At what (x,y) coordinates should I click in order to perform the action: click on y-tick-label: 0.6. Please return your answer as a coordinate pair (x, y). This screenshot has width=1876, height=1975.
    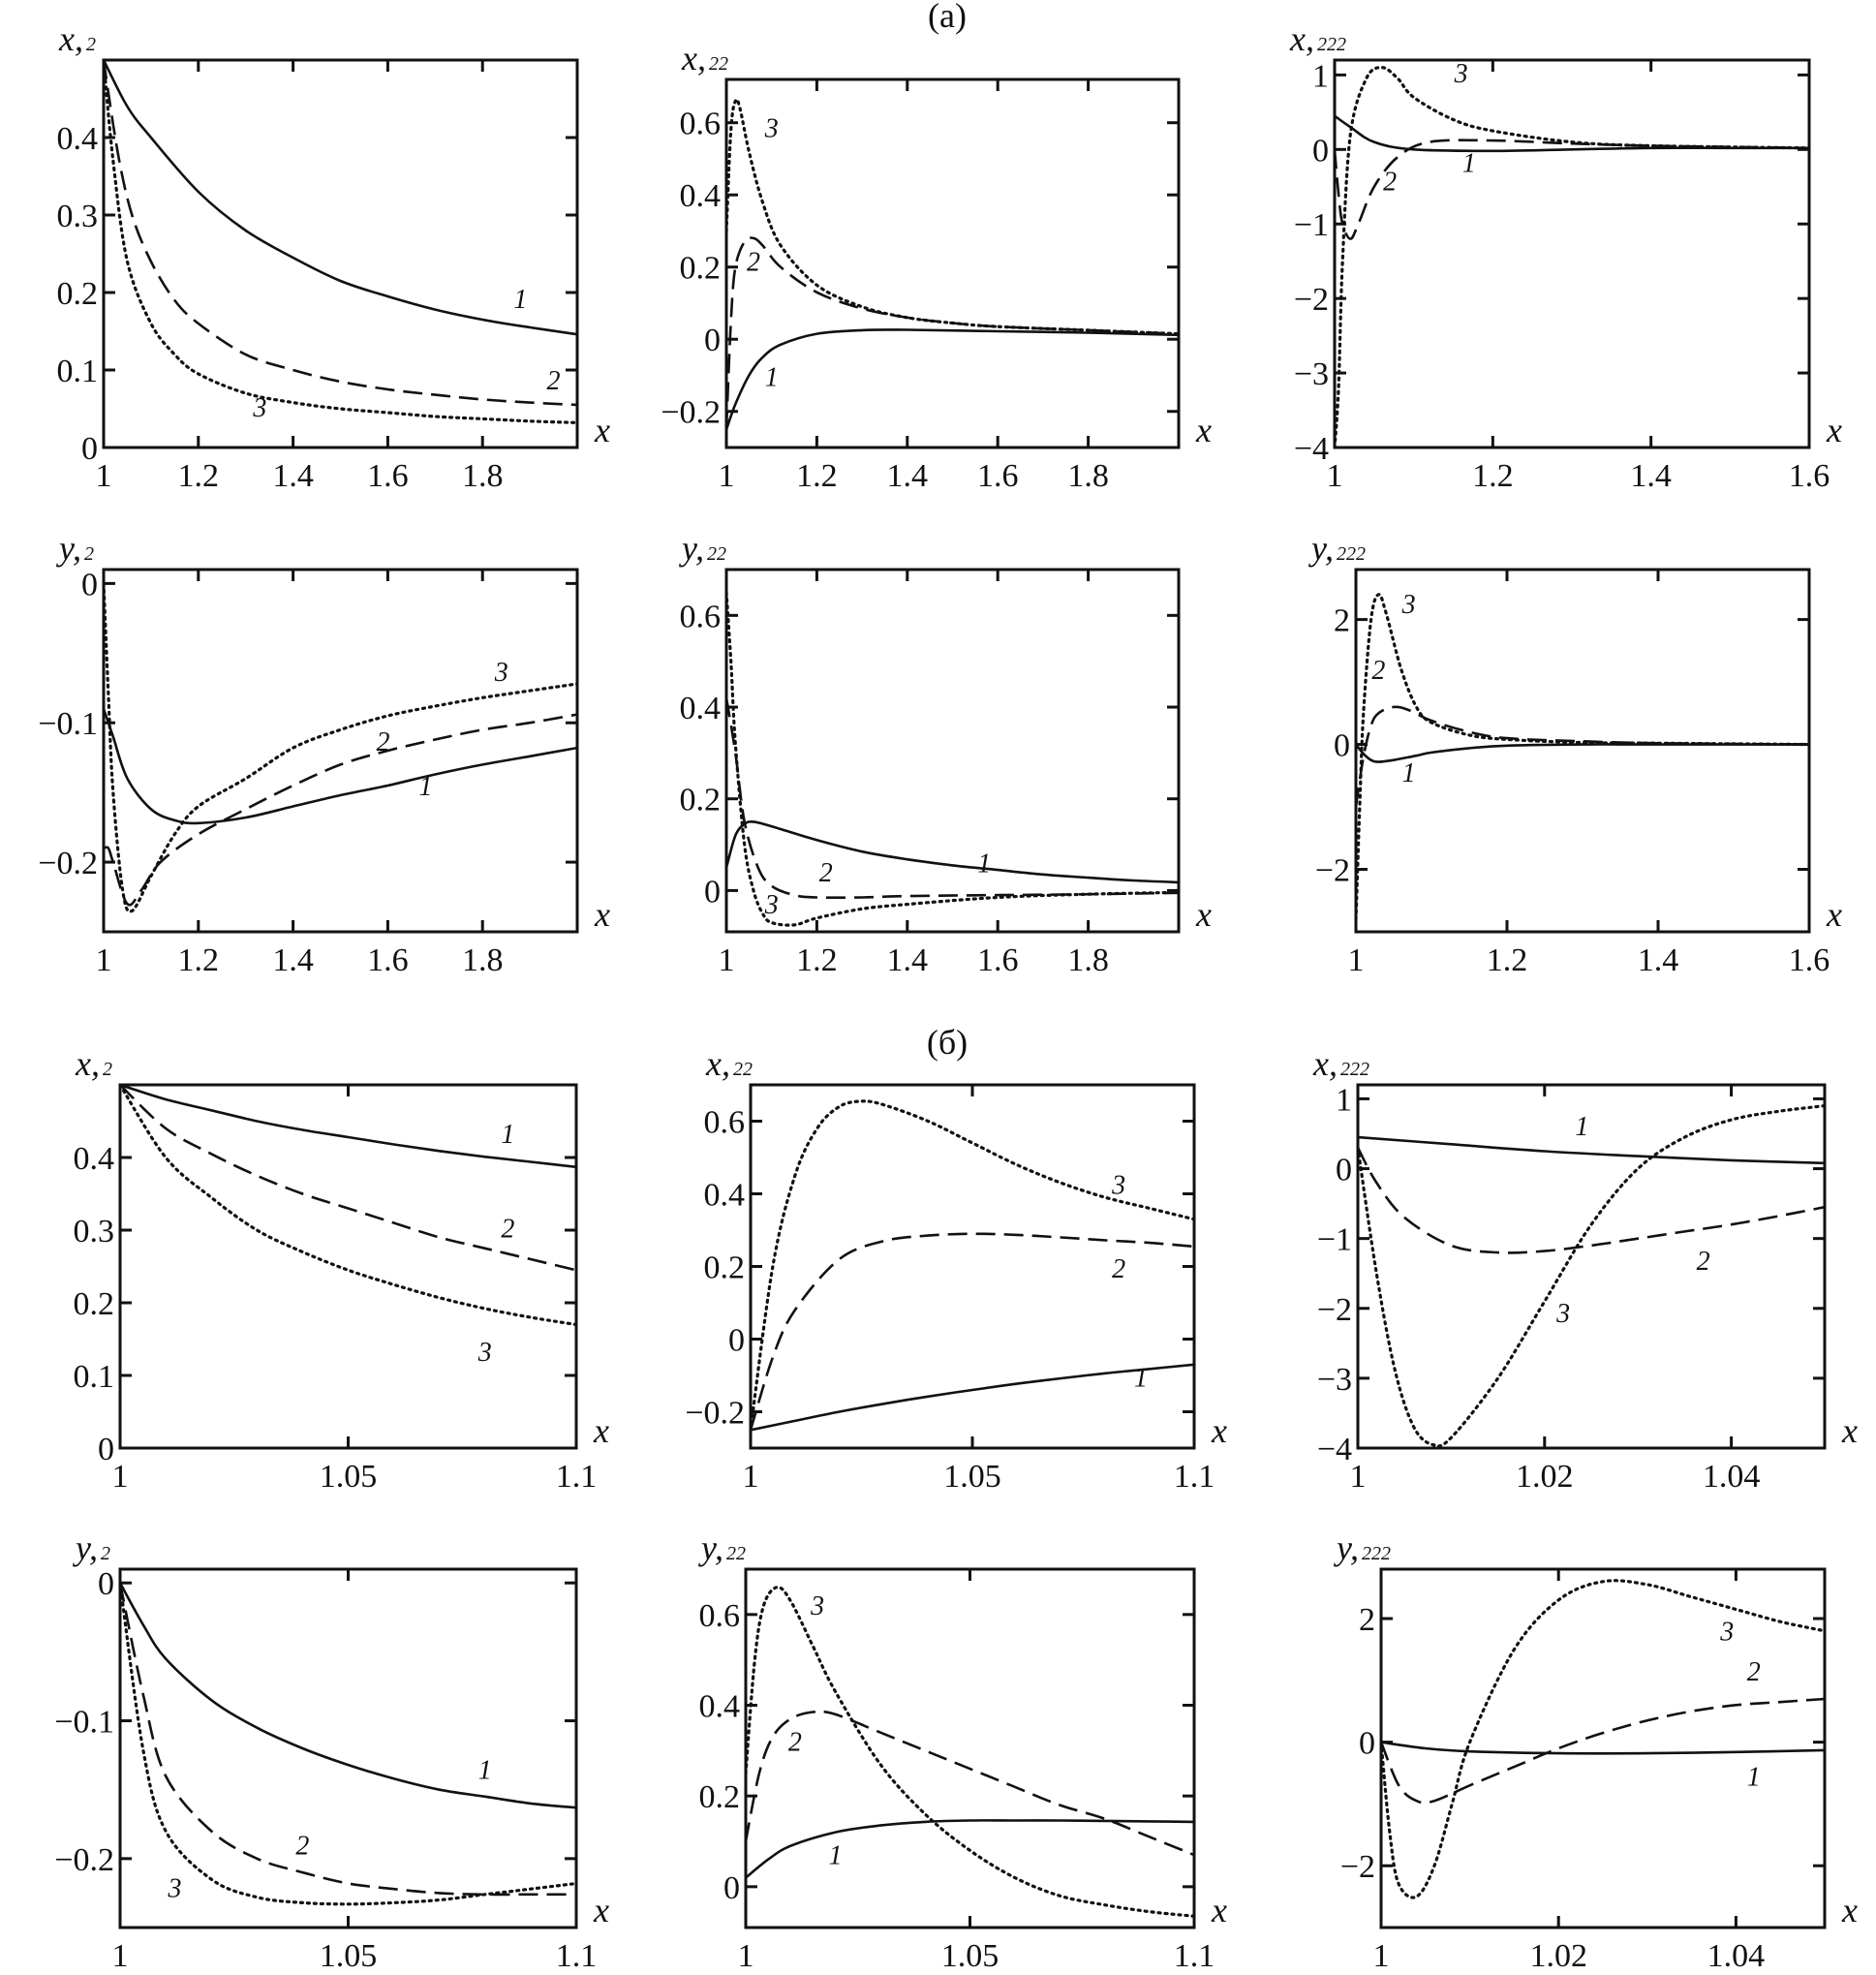
    Looking at the image, I should click on (720, 1616).